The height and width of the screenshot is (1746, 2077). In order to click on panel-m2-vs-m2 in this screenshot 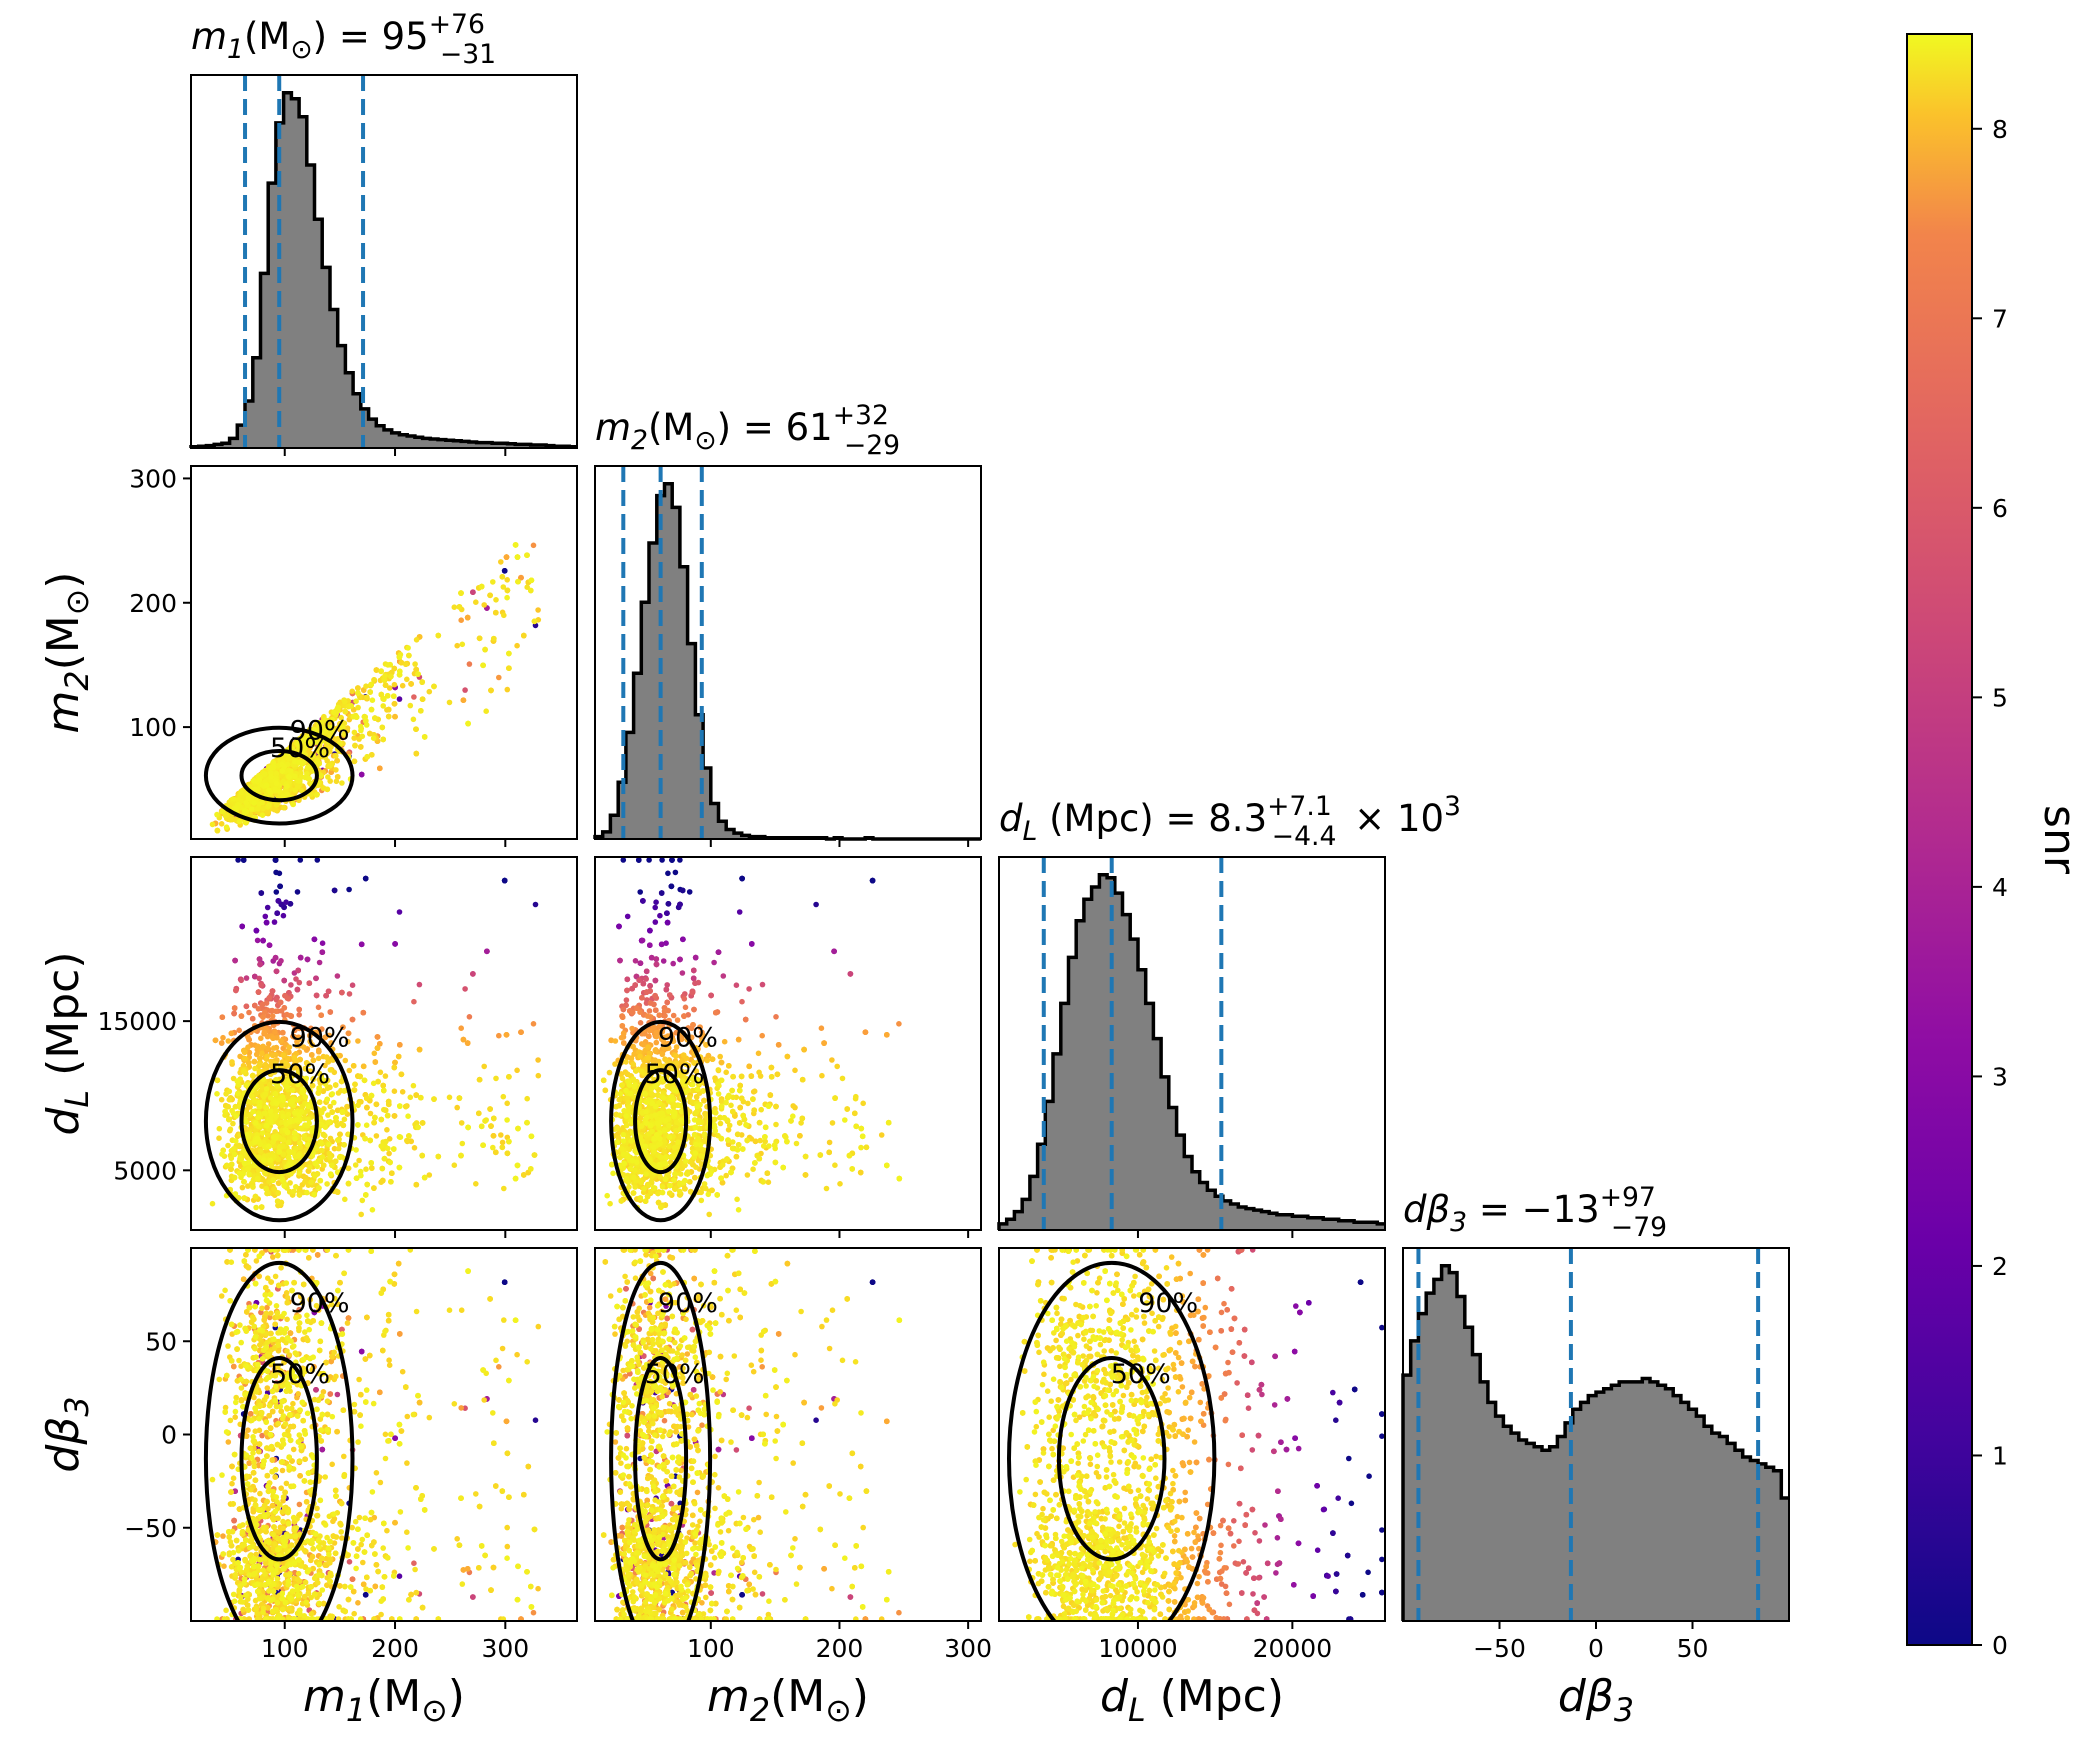, I will do `click(787, 656)`.